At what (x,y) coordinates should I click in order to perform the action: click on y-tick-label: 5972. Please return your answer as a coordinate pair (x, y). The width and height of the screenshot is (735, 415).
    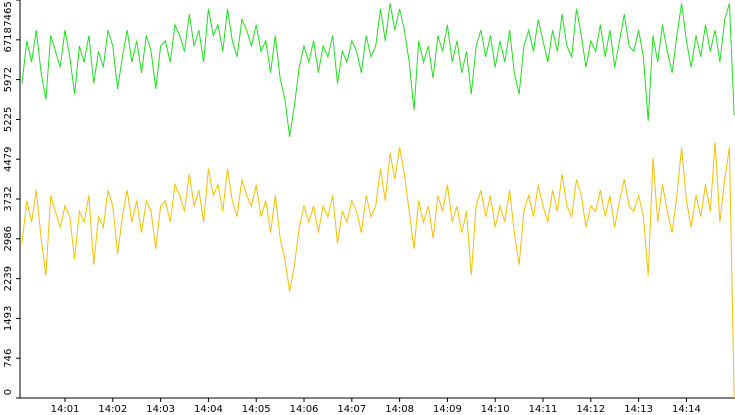
    Looking at the image, I should click on (8, 79).